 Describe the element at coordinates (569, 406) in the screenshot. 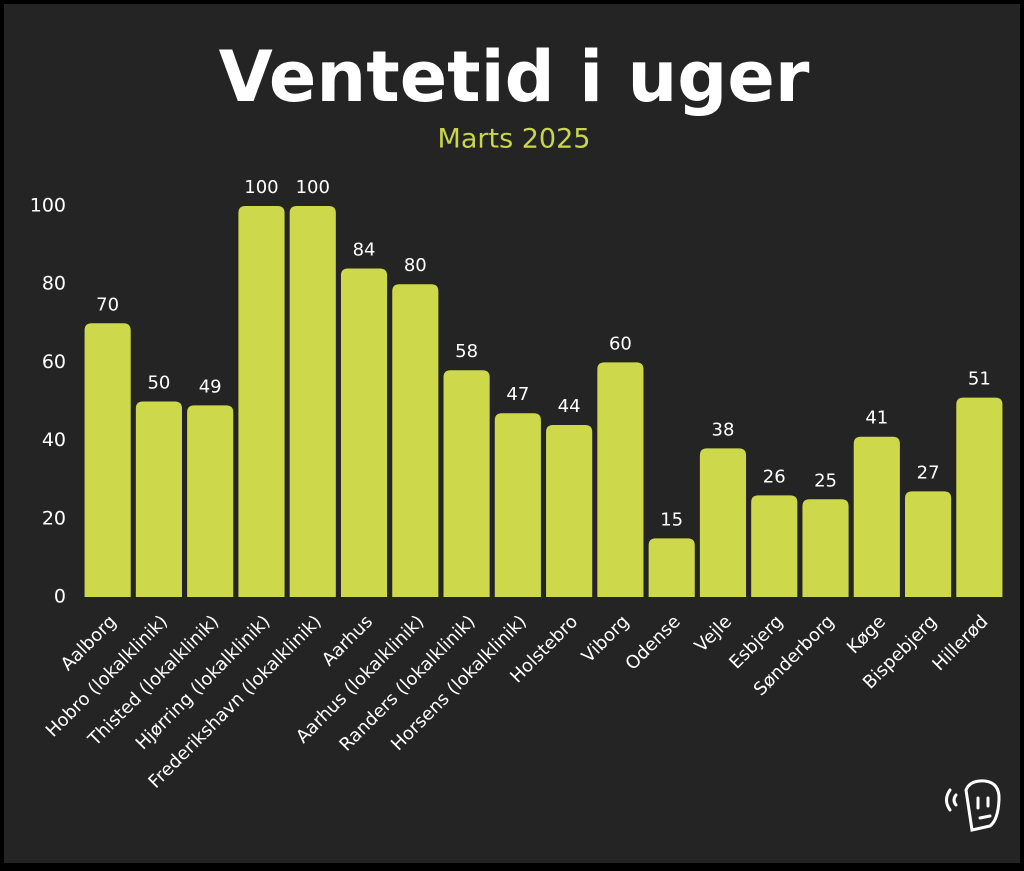

I see `value-label: 44` at that location.